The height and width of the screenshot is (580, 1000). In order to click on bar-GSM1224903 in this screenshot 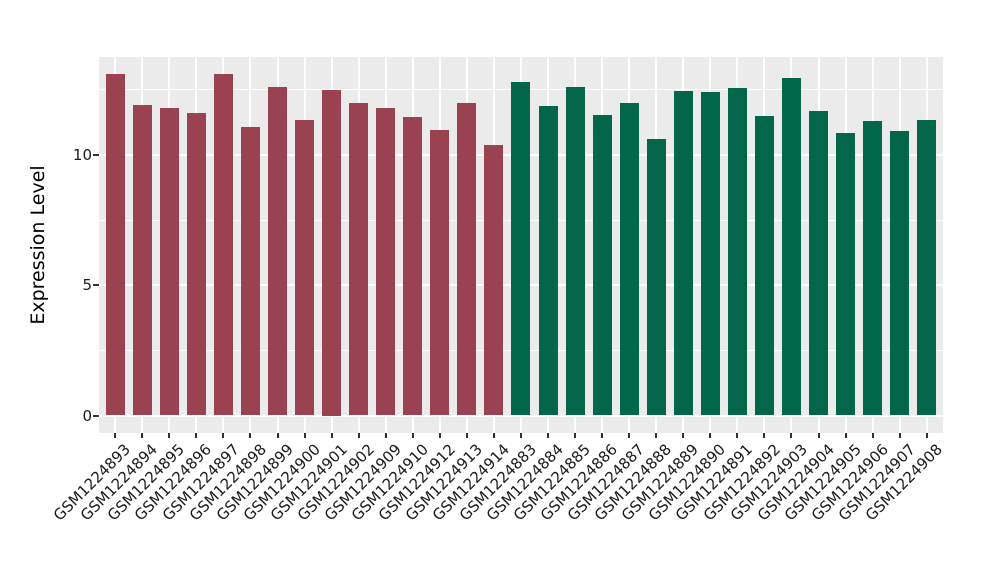, I will do `click(791, 246)`.